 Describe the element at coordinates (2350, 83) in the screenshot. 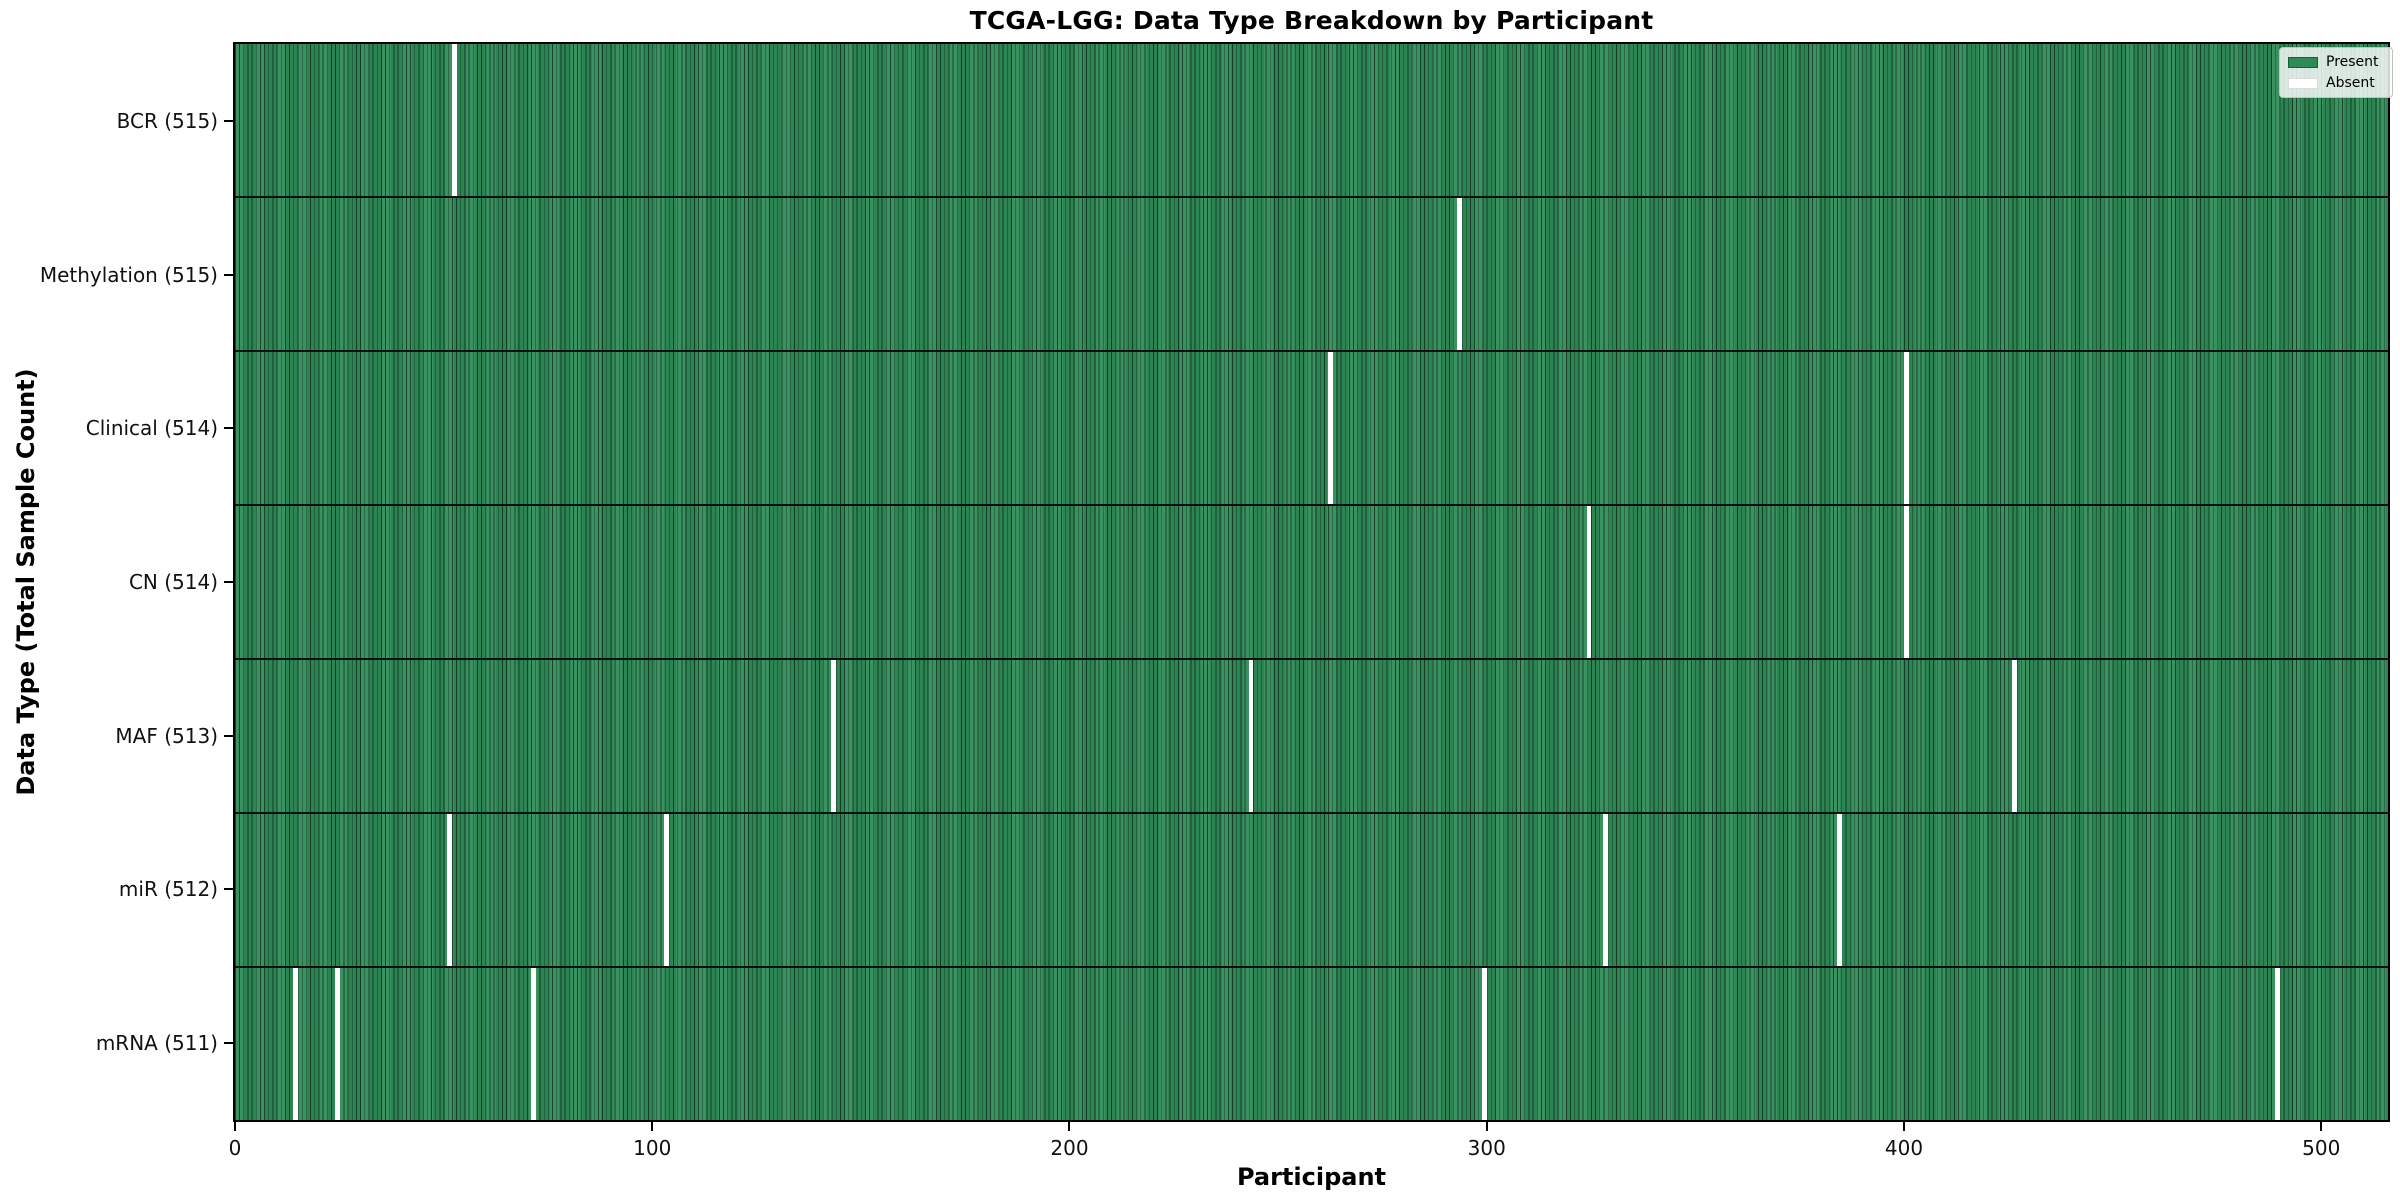

I see `legend-label: Absent` at that location.